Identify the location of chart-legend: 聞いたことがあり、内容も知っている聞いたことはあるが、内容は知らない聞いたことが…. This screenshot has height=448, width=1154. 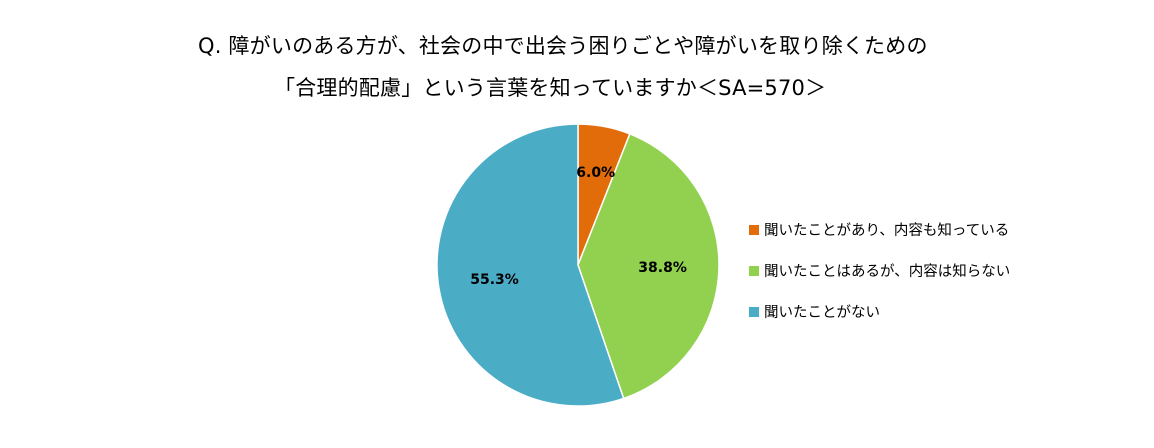
(879, 271).